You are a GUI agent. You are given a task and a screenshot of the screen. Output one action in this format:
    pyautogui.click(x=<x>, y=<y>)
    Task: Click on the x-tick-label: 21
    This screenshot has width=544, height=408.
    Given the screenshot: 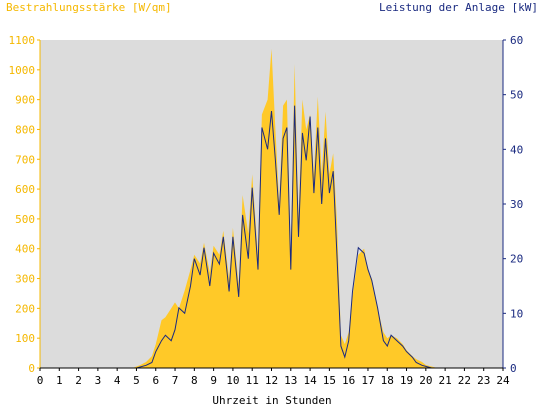 What is the action you would take?
    pyautogui.click(x=445, y=380)
    